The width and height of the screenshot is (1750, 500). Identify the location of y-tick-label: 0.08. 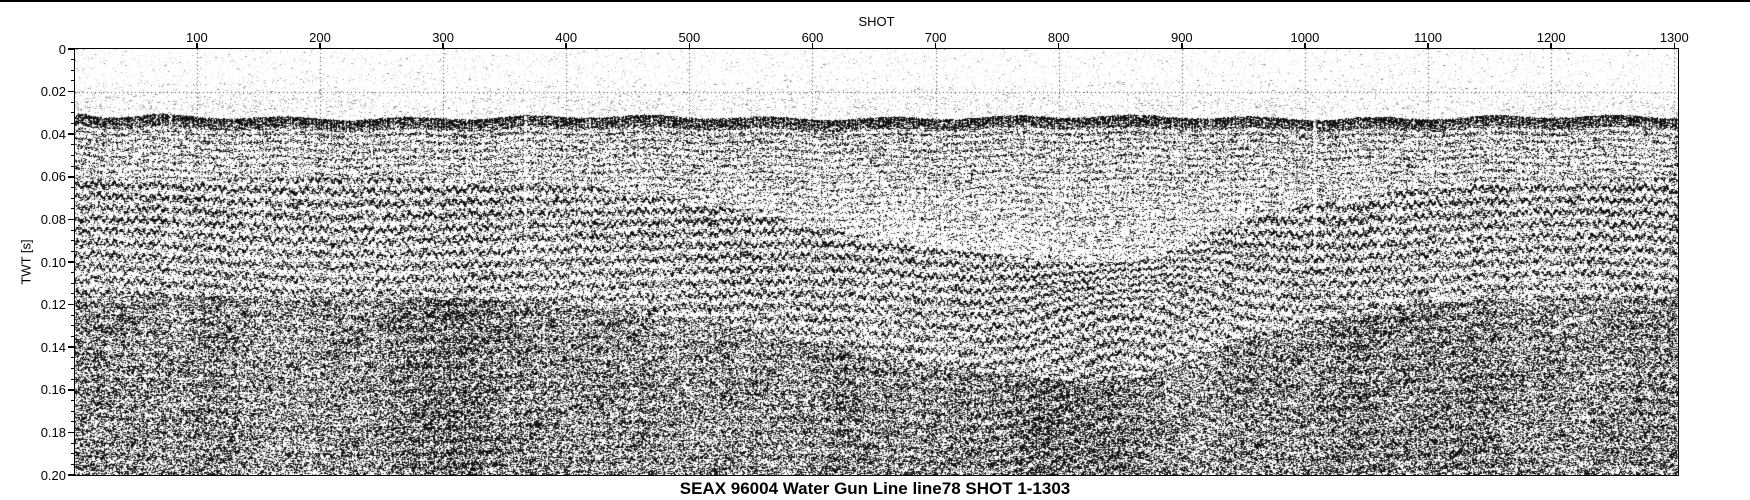
(53, 219).